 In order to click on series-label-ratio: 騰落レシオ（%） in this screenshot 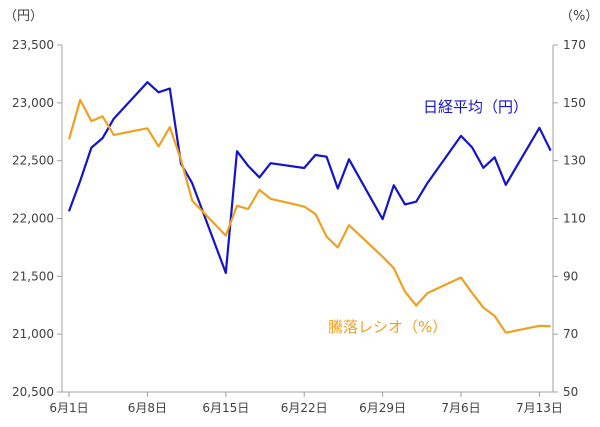, I will do `click(387, 327)`.